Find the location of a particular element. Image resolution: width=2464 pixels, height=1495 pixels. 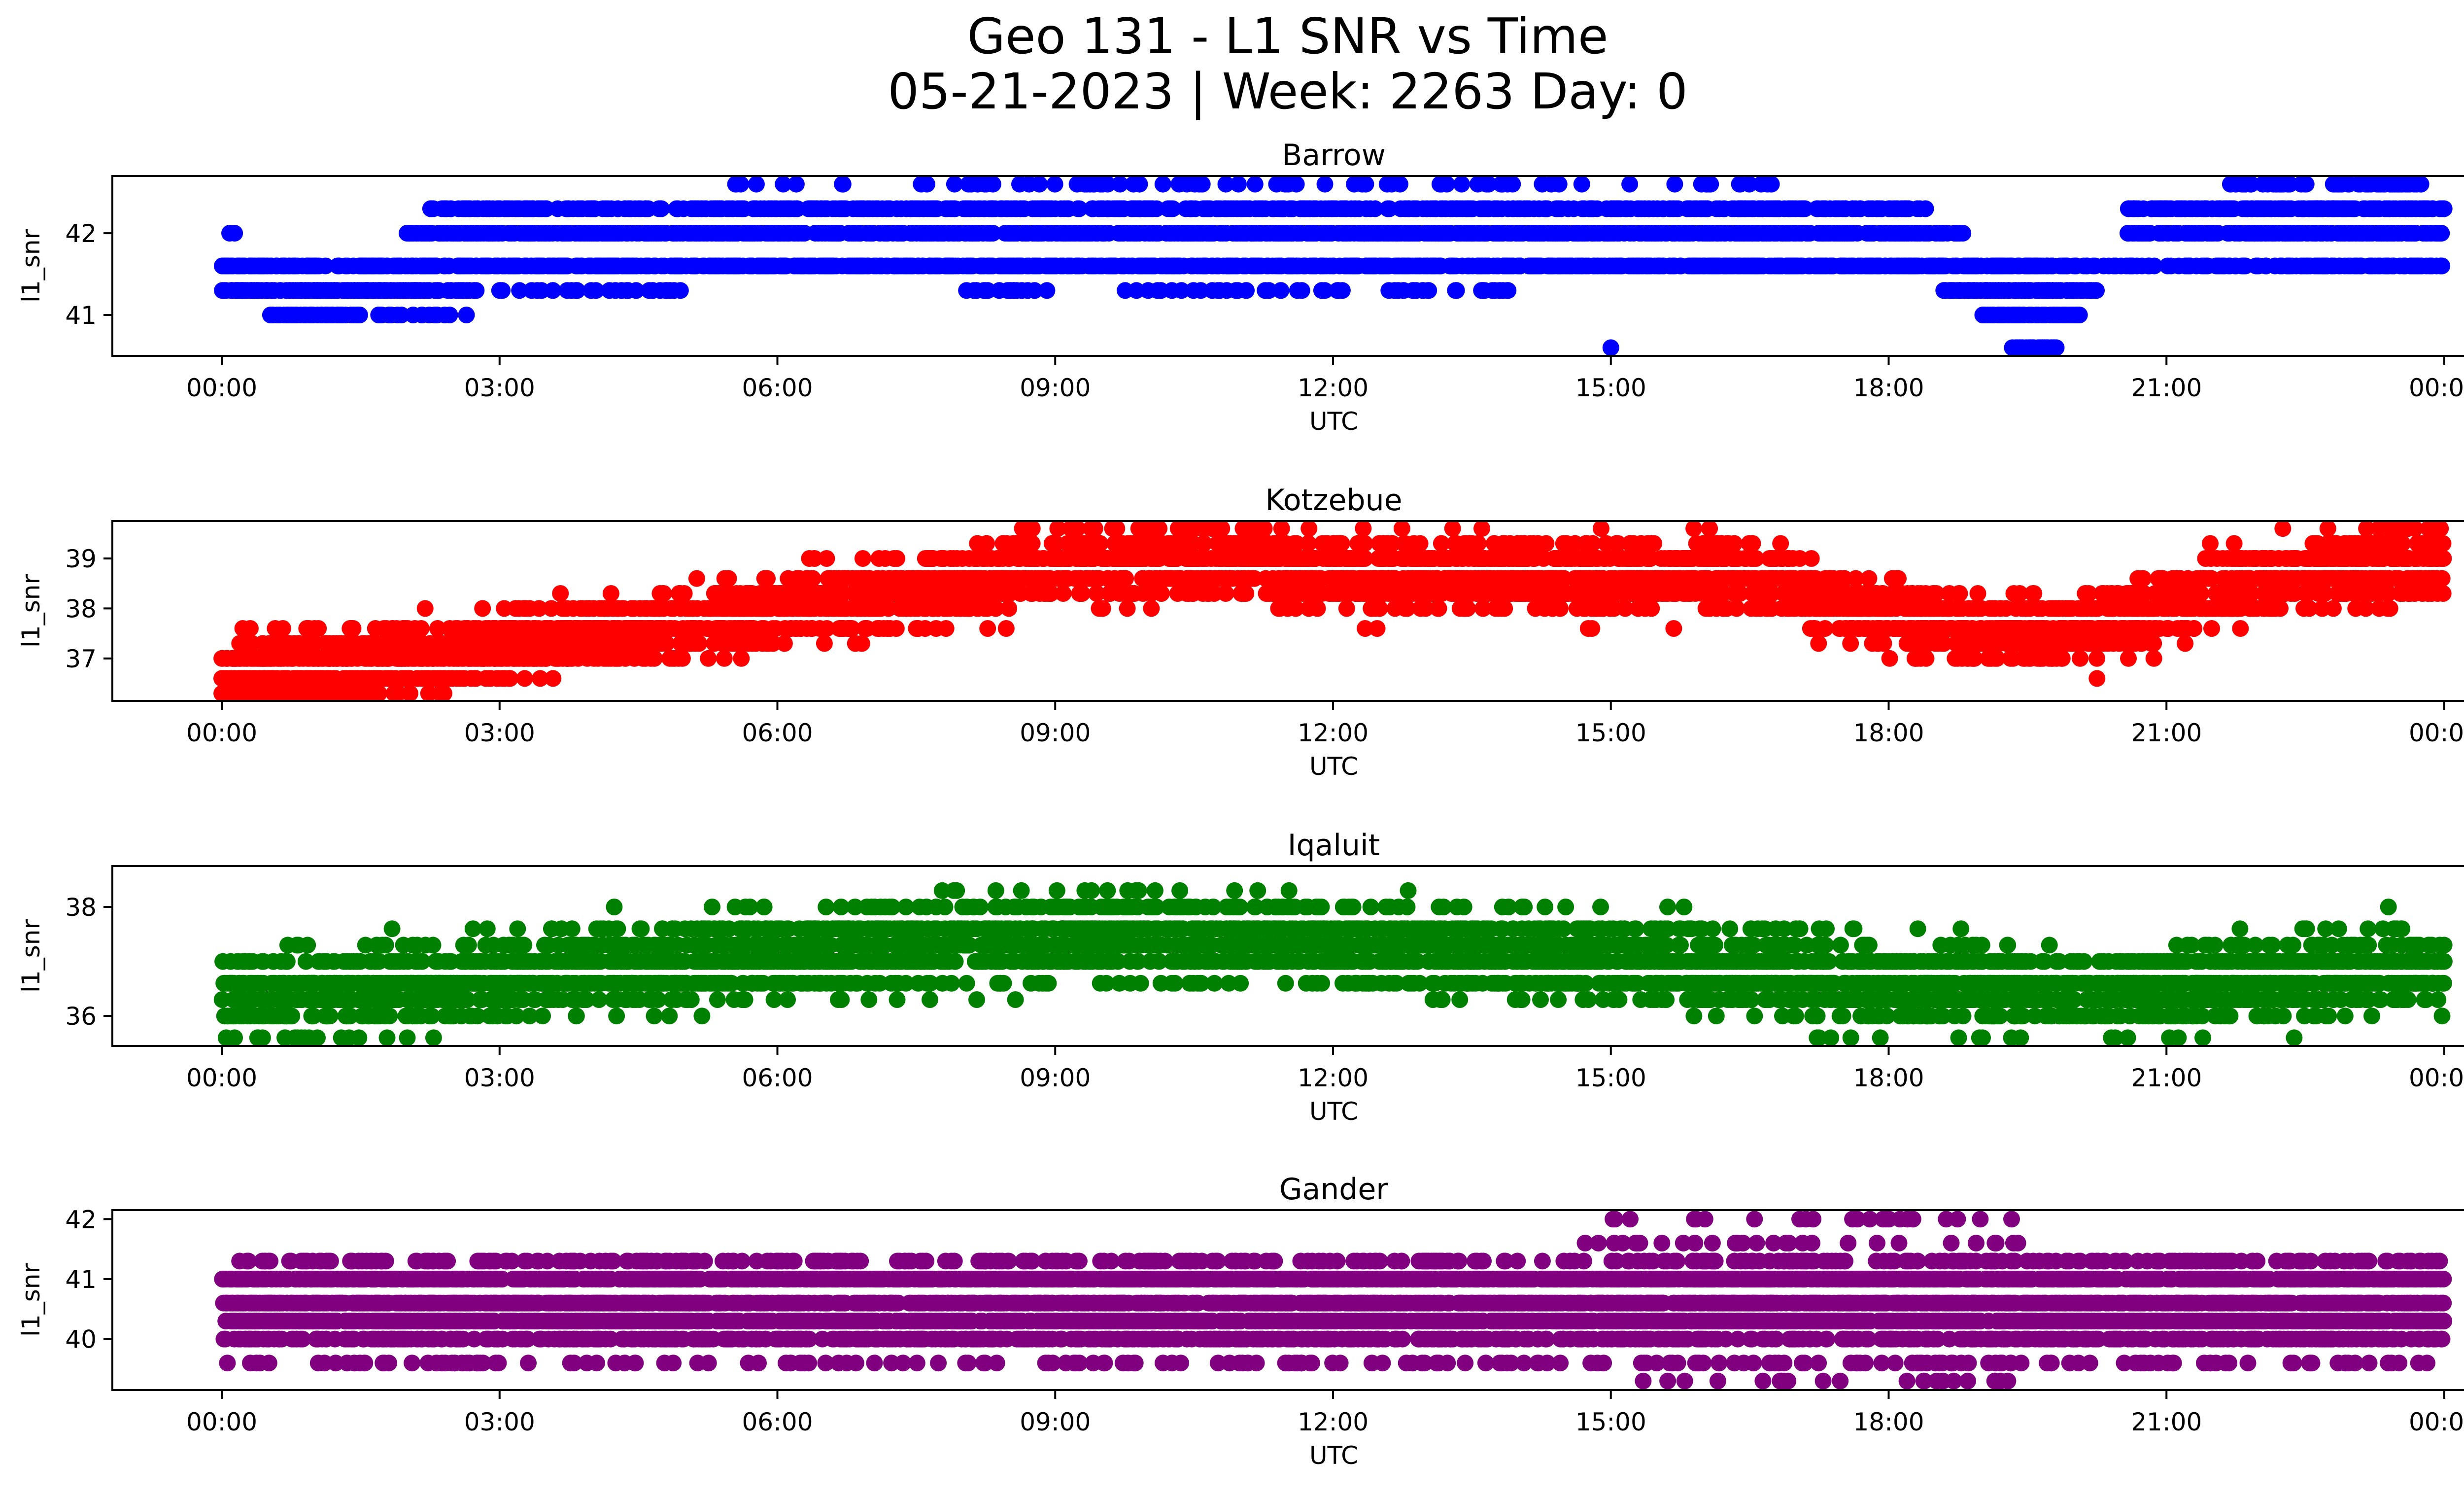

y-tick-label: 41 is located at coordinates (81, 315).